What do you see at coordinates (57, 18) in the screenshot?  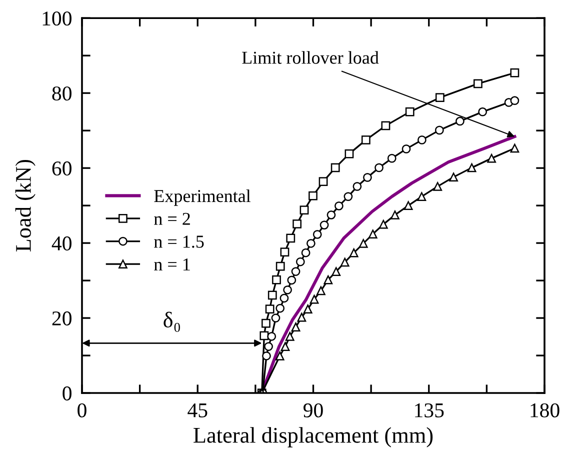 I see `y-tick-label: 100` at bounding box center [57, 18].